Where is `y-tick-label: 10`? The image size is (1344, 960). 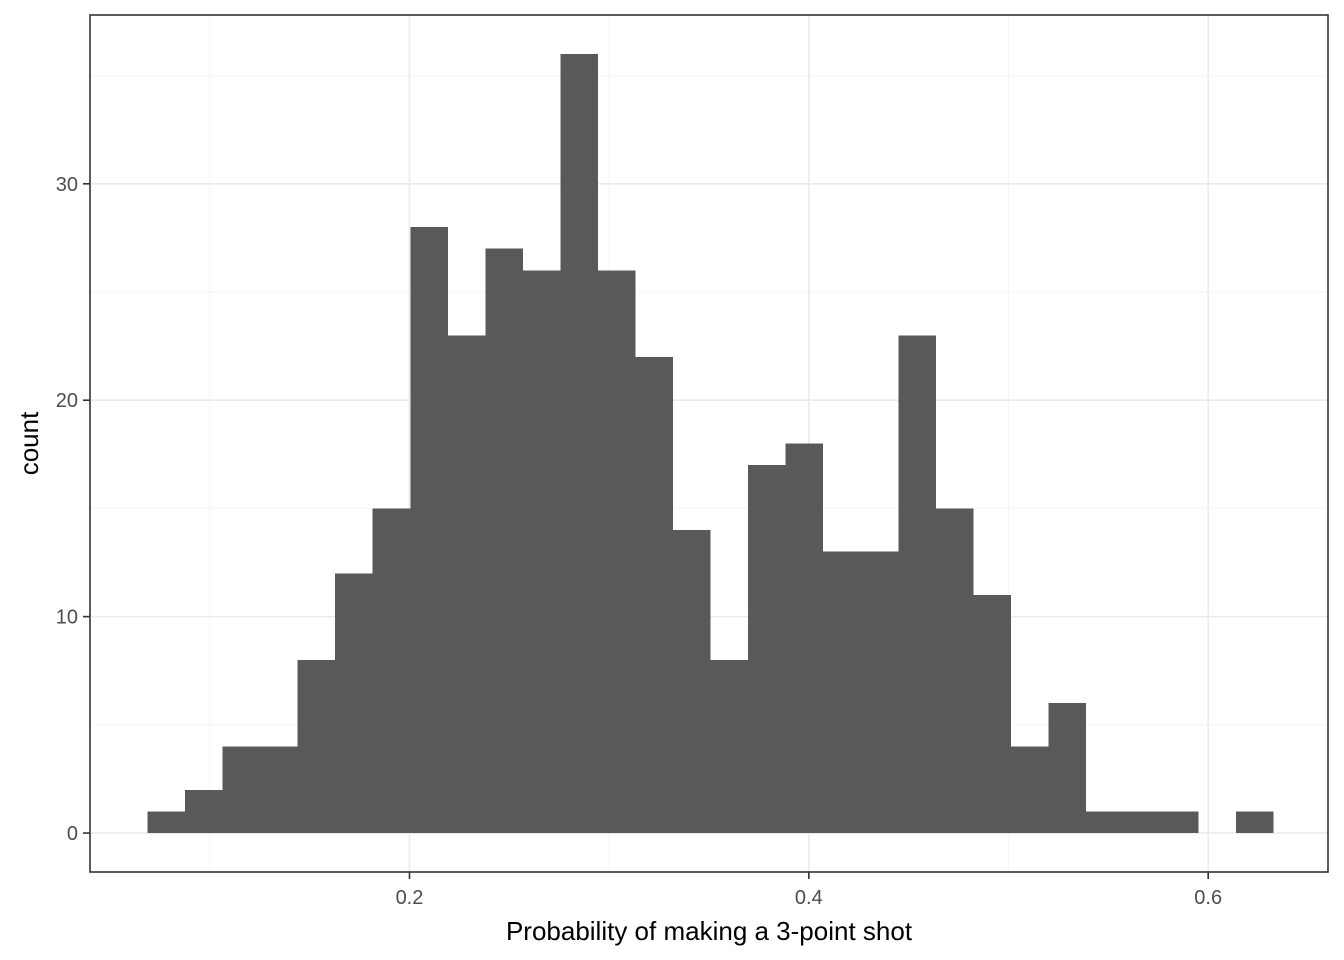 y-tick-label: 10 is located at coordinates (67, 618).